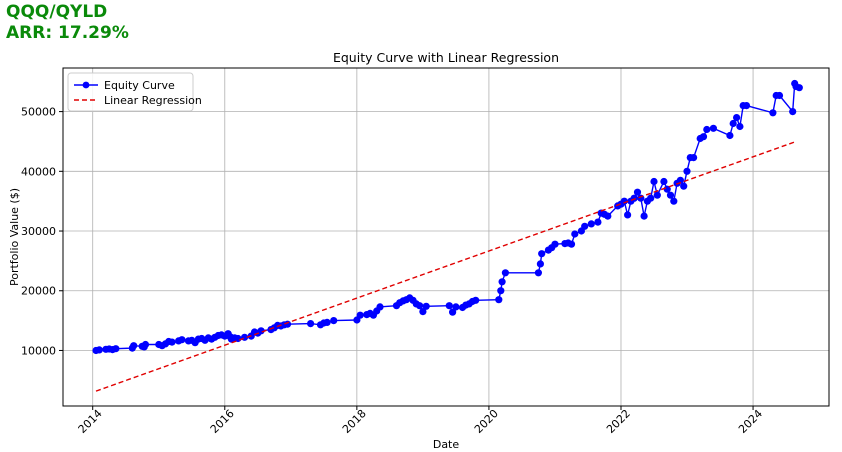  I want to click on x-axis-label: Date, so click(446, 444).